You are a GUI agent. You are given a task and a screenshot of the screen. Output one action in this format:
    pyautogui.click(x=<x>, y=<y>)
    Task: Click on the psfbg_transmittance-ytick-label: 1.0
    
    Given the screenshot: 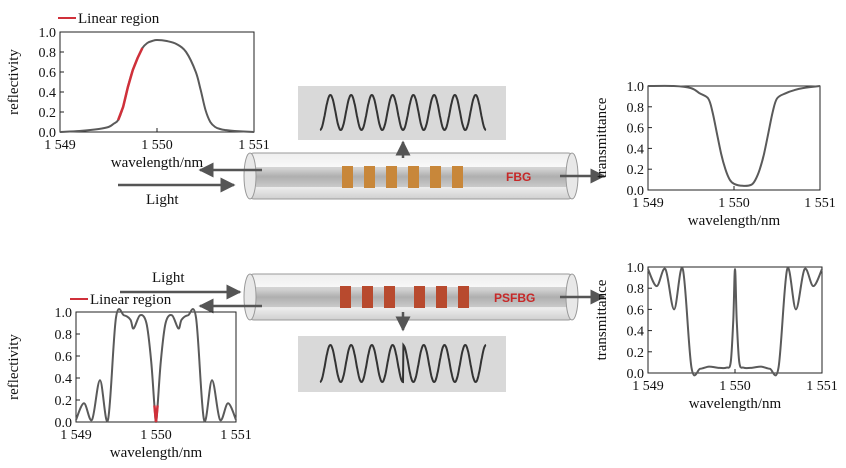 What is the action you would take?
    pyautogui.click(x=636, y=268)
    